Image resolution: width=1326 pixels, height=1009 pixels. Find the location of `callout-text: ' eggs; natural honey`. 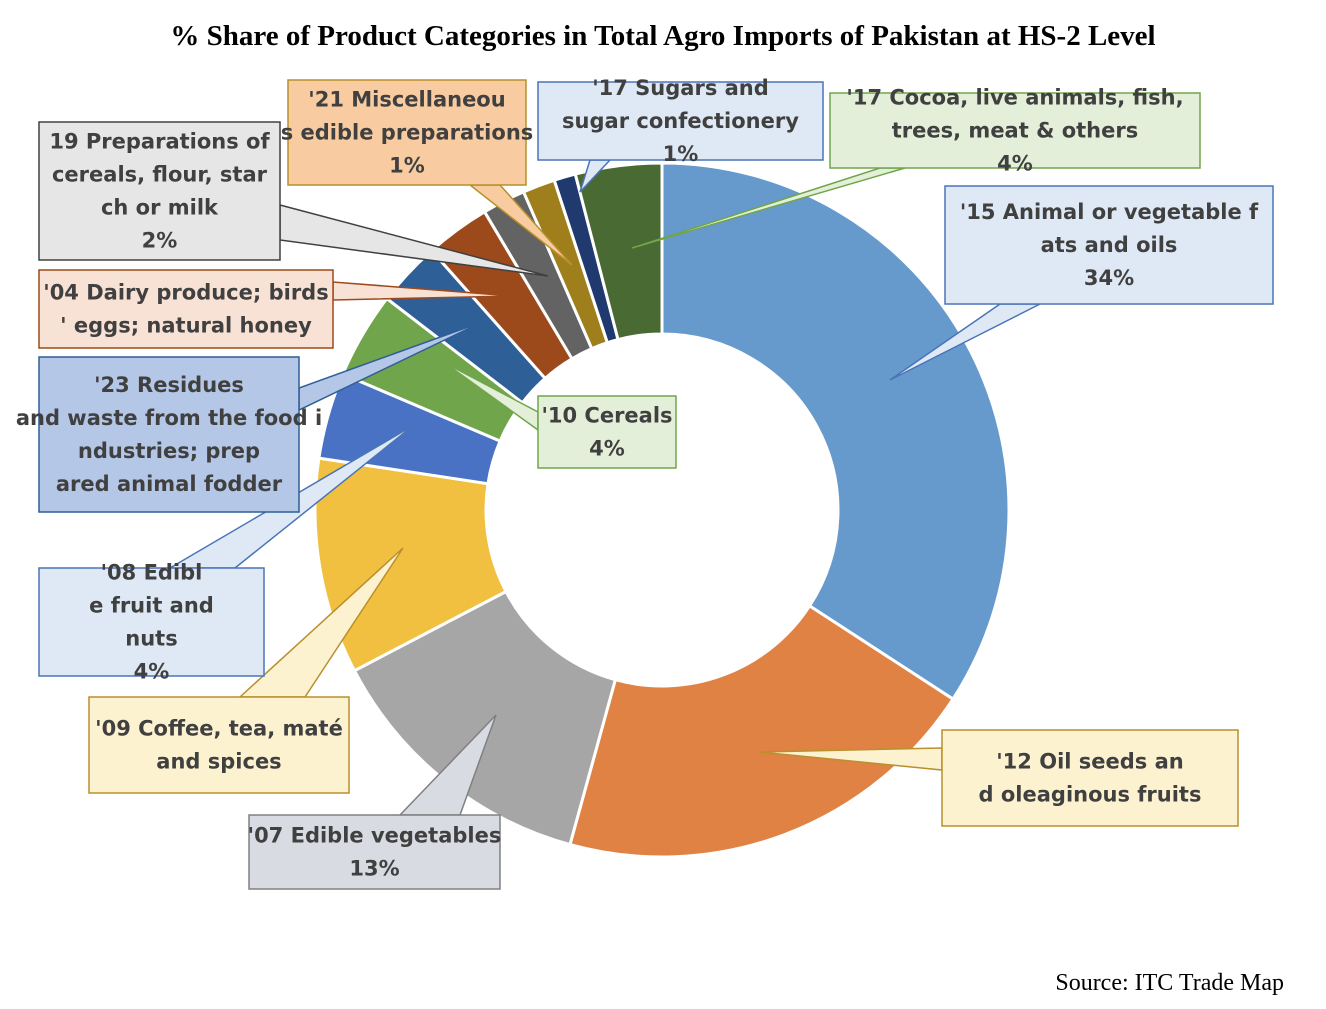

callout-text: ' eggs; natural honey is located at coordinates (186, 326).